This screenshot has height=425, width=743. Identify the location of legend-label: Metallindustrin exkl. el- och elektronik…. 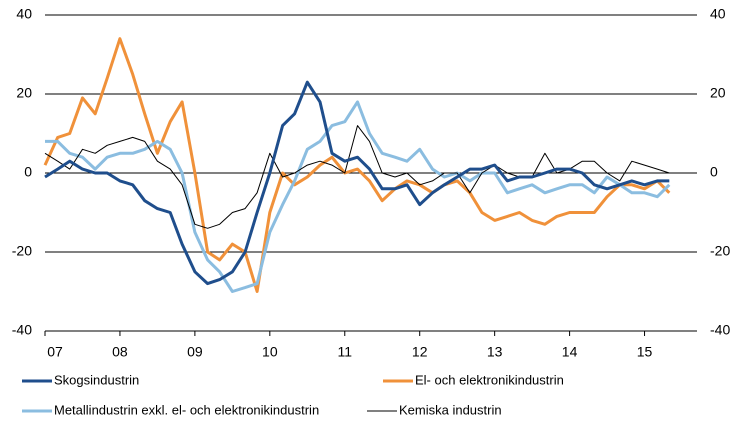
(186, 409).